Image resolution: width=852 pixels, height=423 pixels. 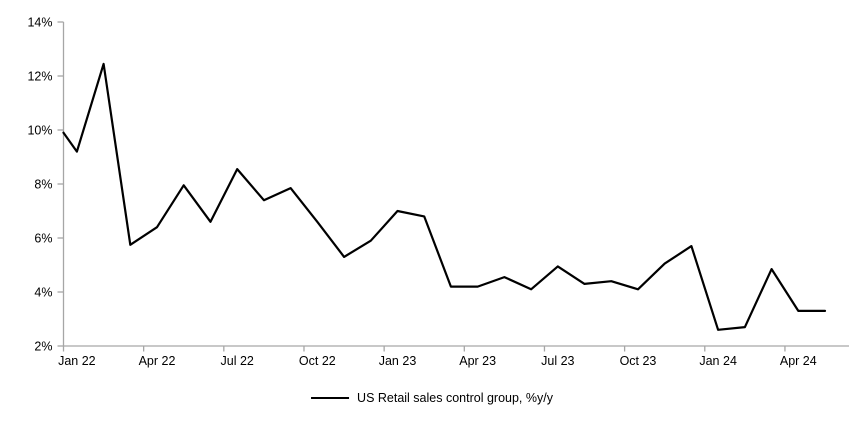 What do you see at coordinates (455, 397) in the screenshot?
I see `legend-label: US Retail sales control group, %y/y` at bounding box center [455, 397].